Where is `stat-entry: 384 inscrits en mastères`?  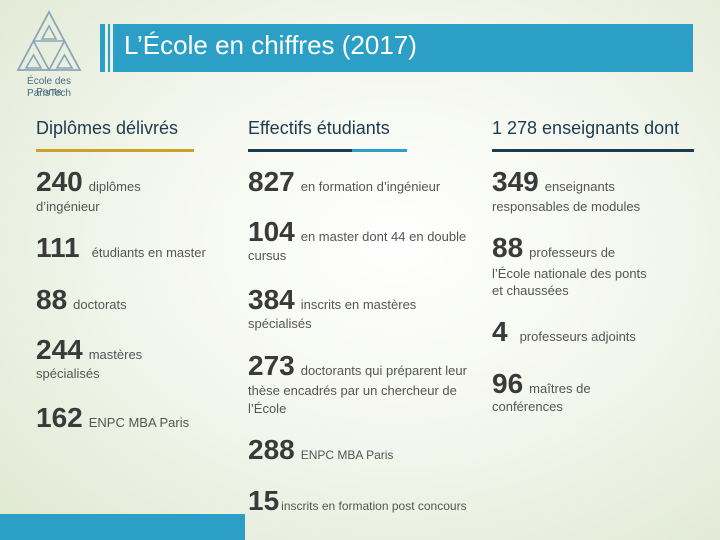
stat-entry: 384 inscrits en mastères is located at coordinates (332, 300).